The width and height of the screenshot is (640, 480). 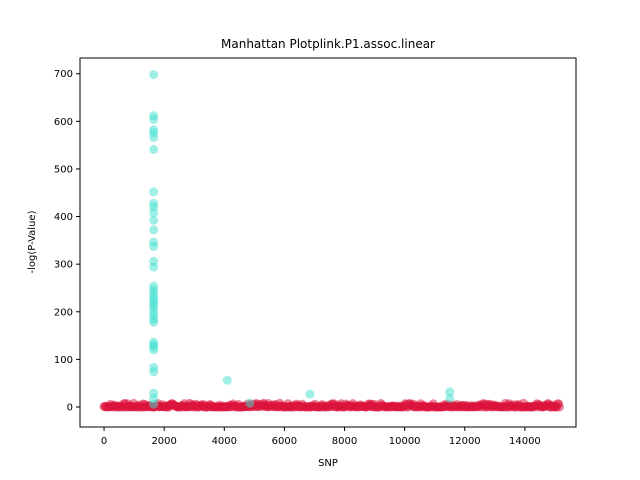 I want to click on y-tick-label: 0, so click(x=70, y=408).